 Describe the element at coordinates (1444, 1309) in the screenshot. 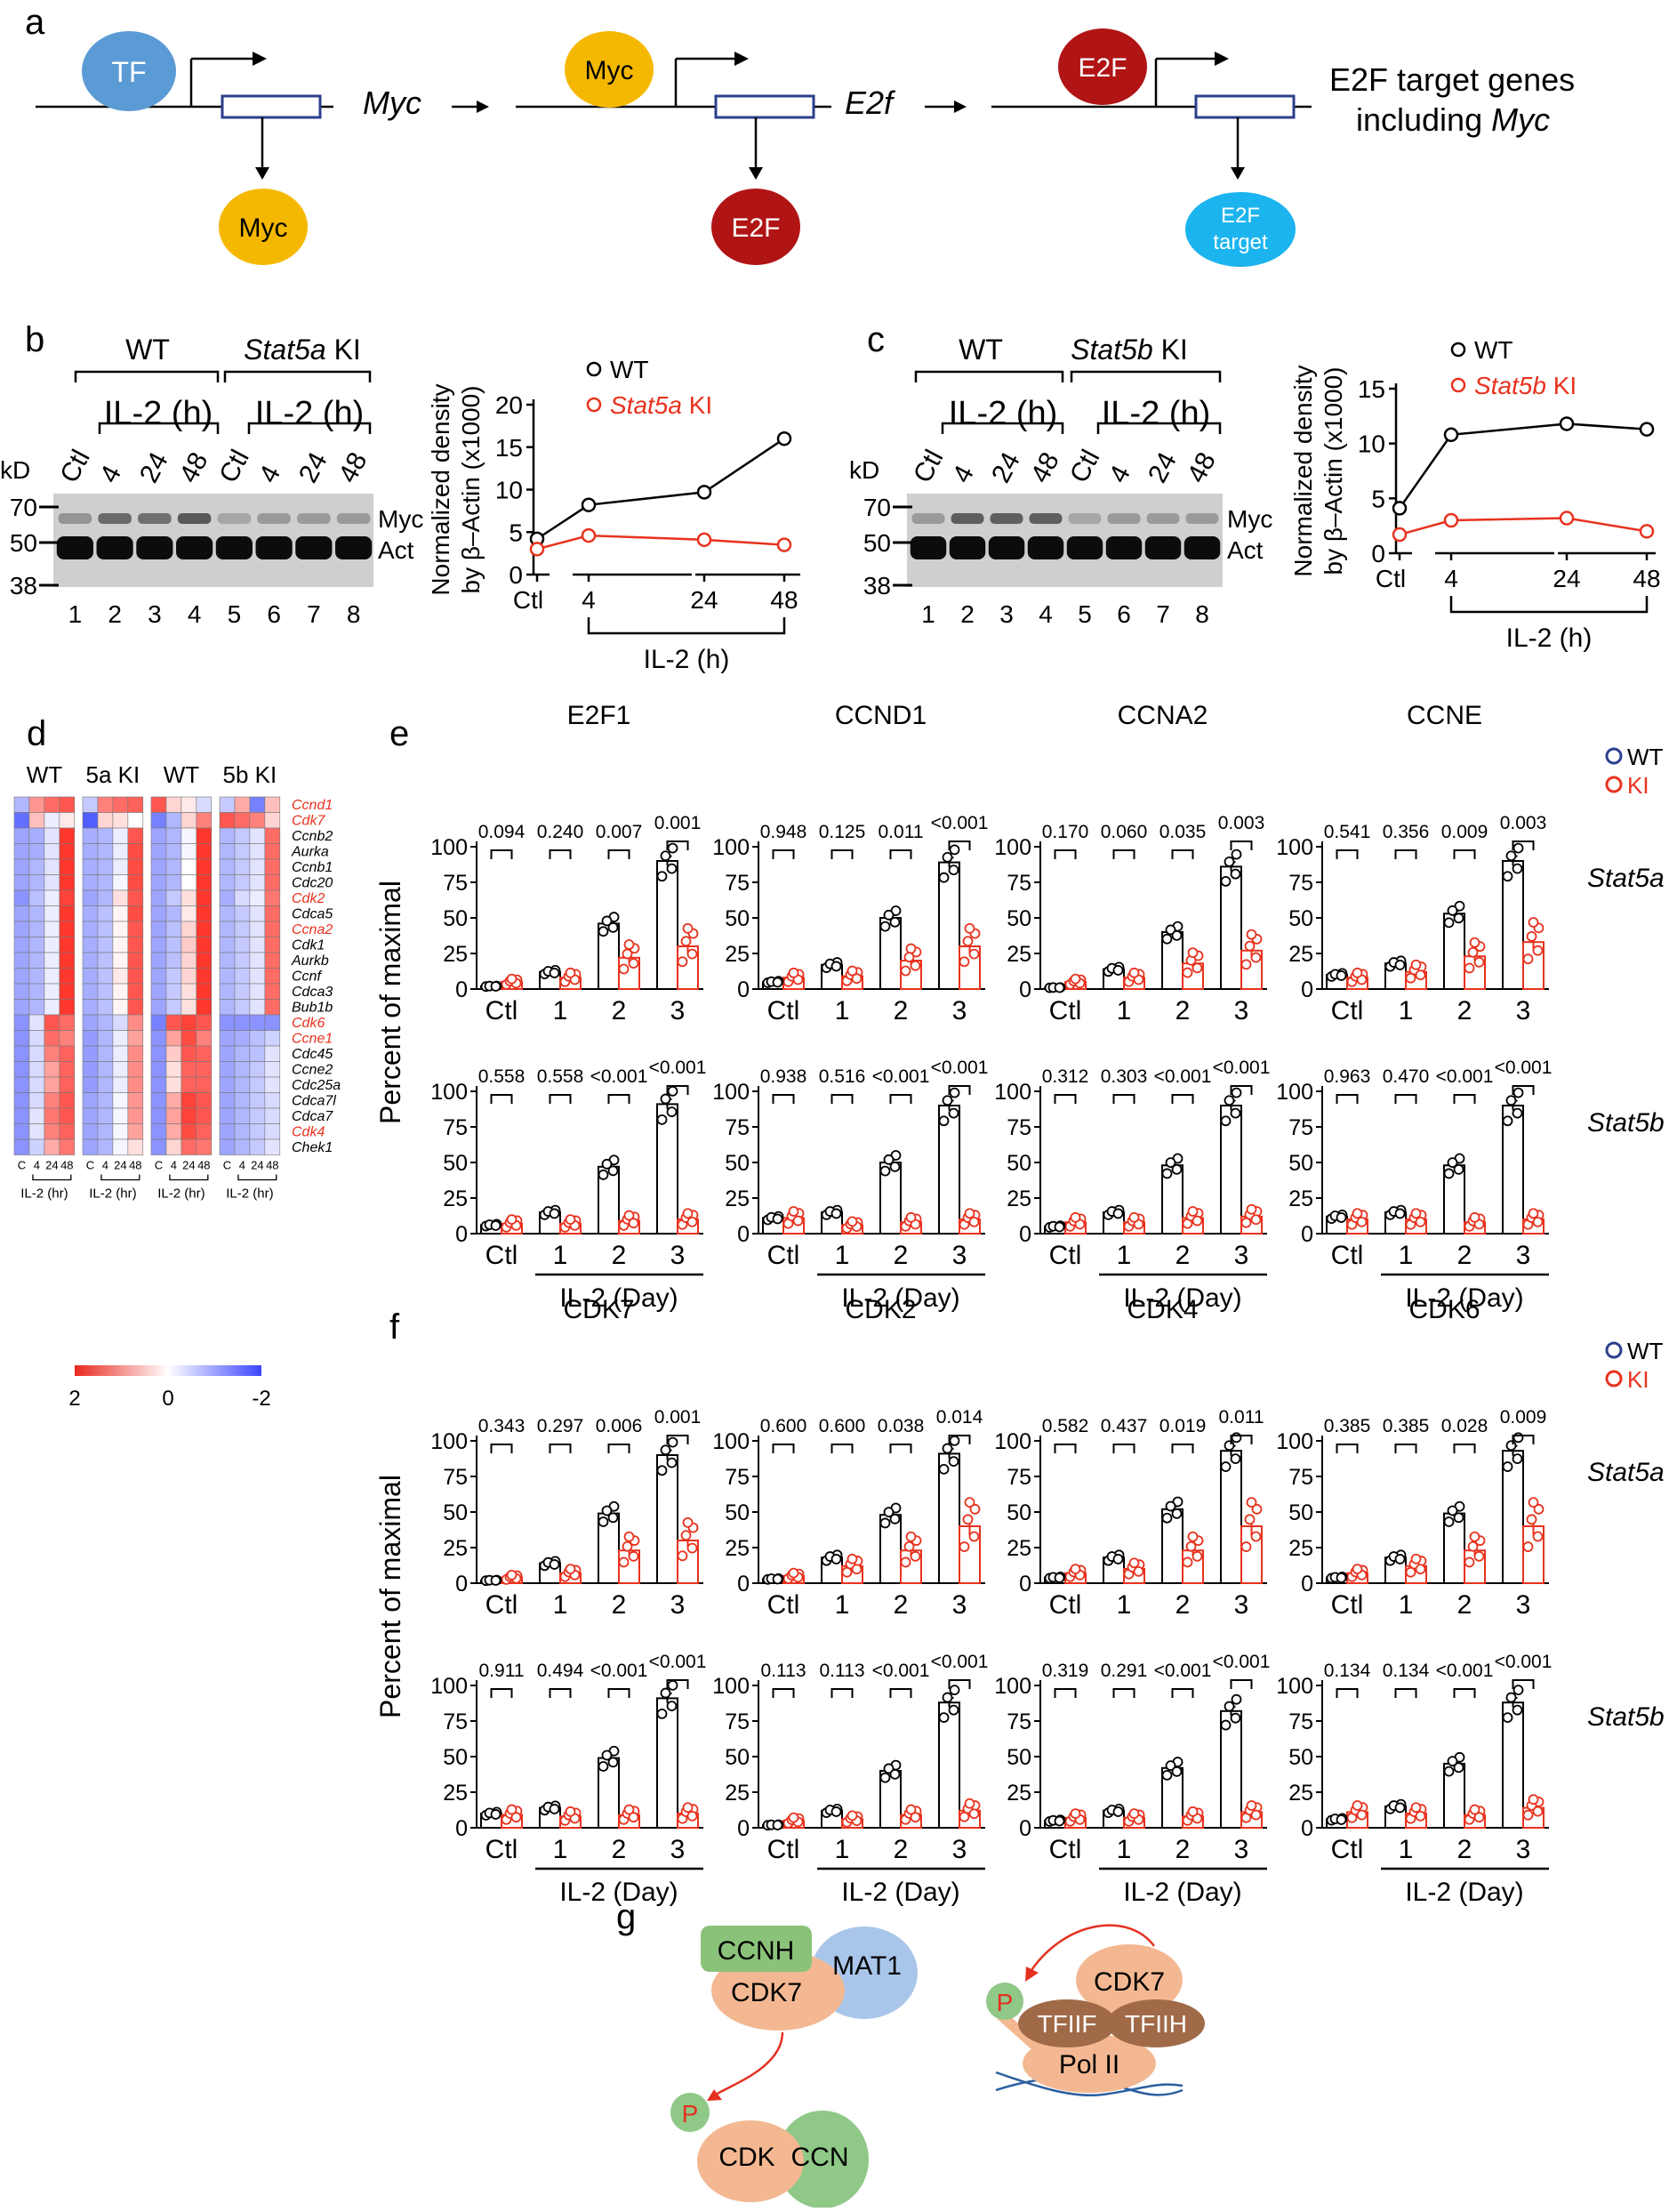

I see `subplot-title: CDK6` at that location.